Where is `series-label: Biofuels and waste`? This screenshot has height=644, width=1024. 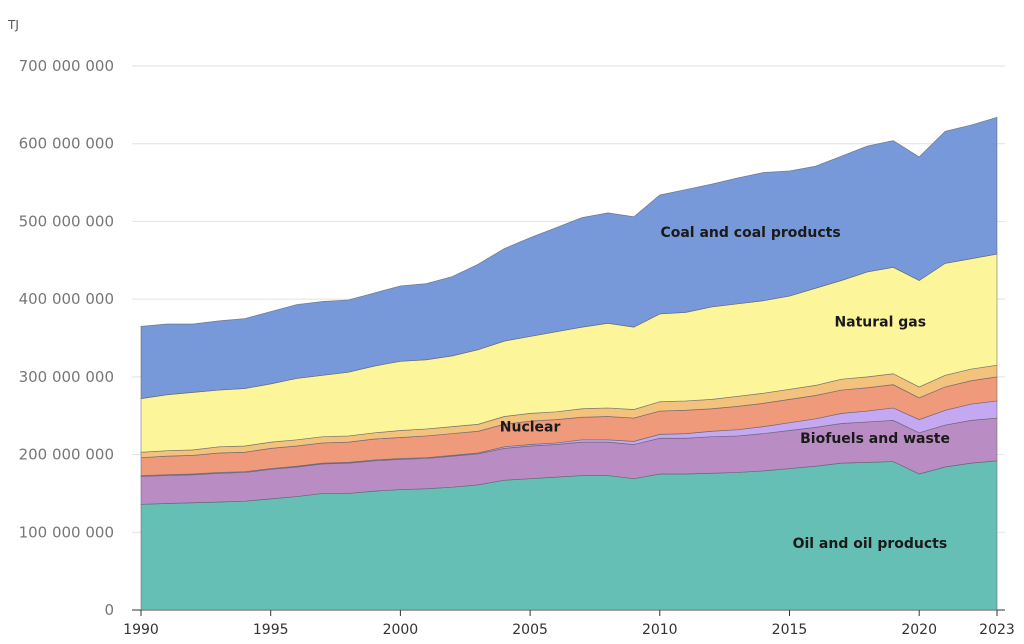
series-label: Biofuels and waste is located at coordinates (875, 439).